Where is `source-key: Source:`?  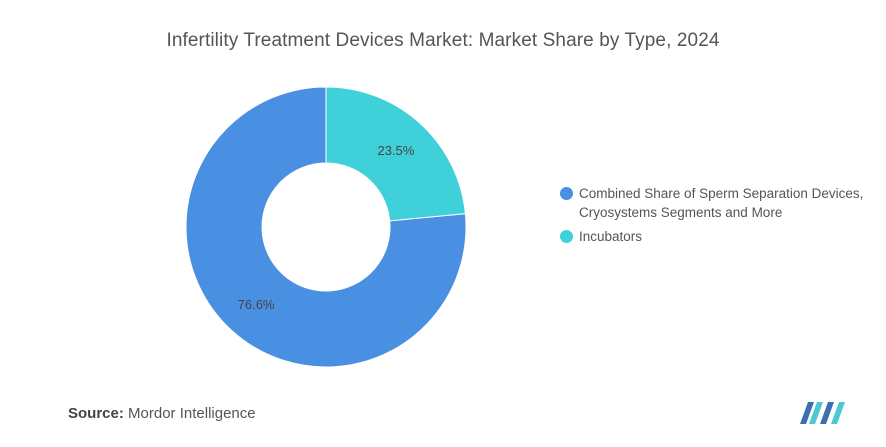 source-key: Source: is located at coordinates (96, 413).